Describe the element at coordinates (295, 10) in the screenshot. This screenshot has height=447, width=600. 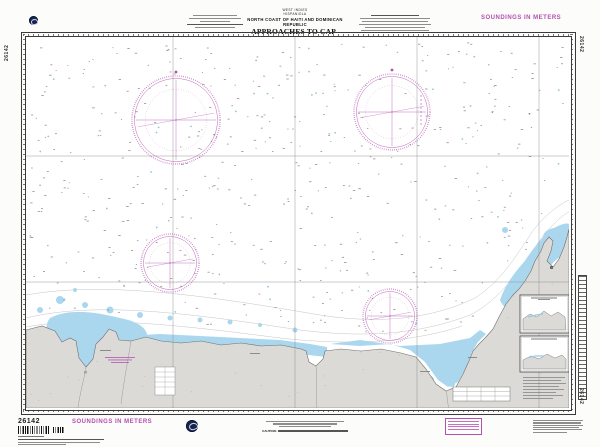
I see `region-line-1: WEST INDIES` at that location.